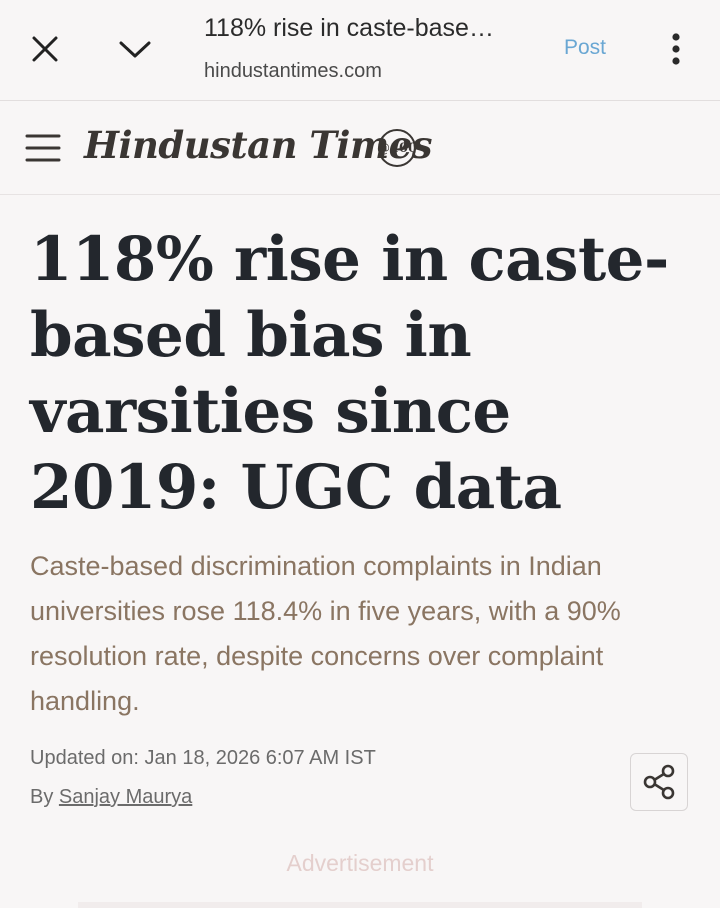 This screenshot has width=720, height=908. Describe the element at coordinates (125, 797) in the screenshot. I see `author-link: Sanjay Maurya` at that location.